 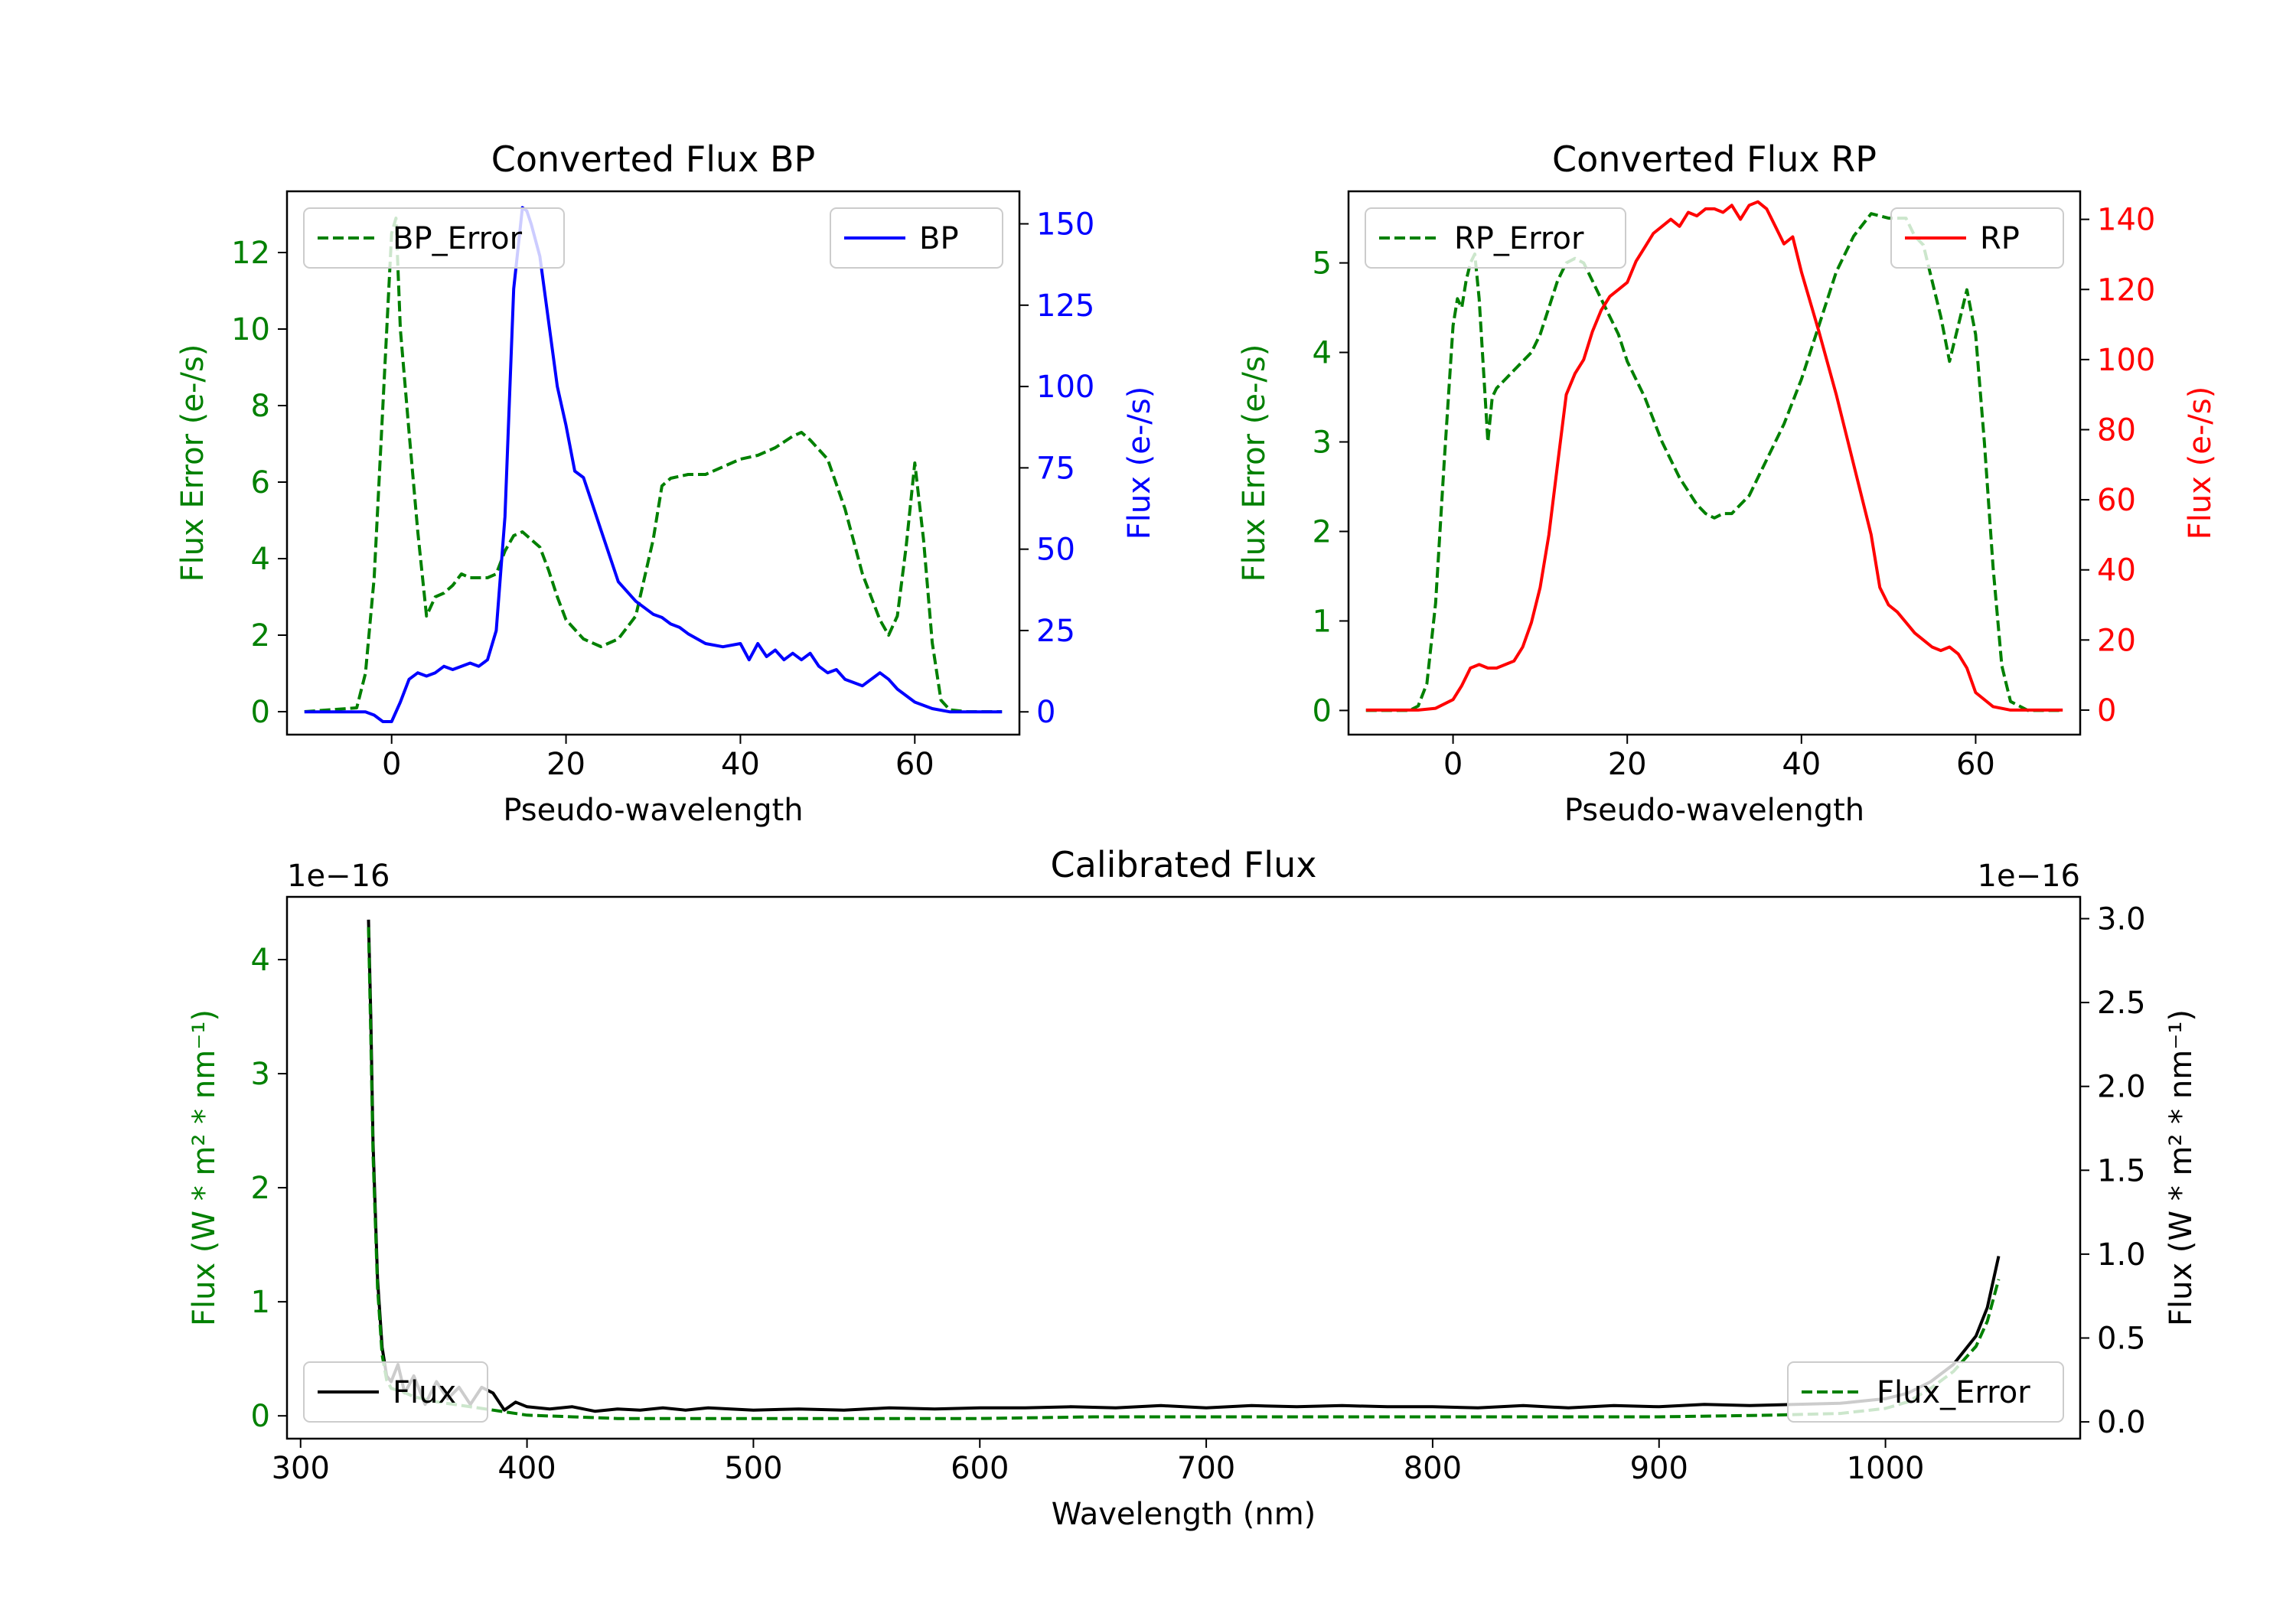 I want to click on y-right-tick-label: 120, so click(x=2126, y=290).